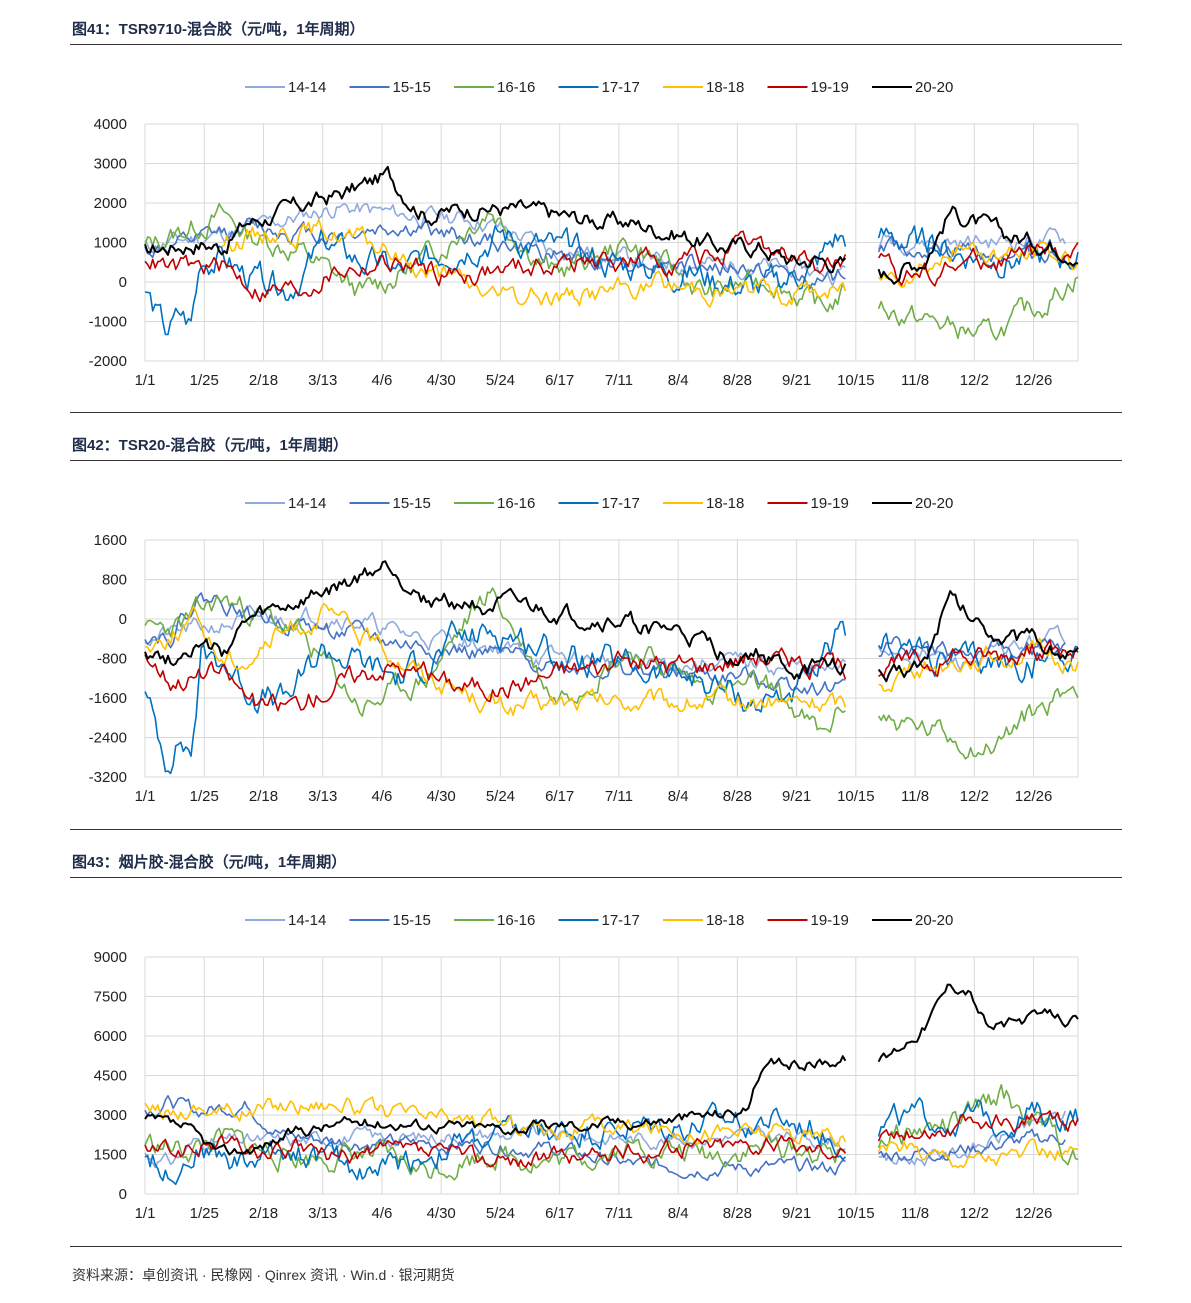 The height and width of the screenshot is (1303, 1191). Describe the element at coordinates (114, 580) in the screenshot. I see `y-tick-label: 800` at that location.